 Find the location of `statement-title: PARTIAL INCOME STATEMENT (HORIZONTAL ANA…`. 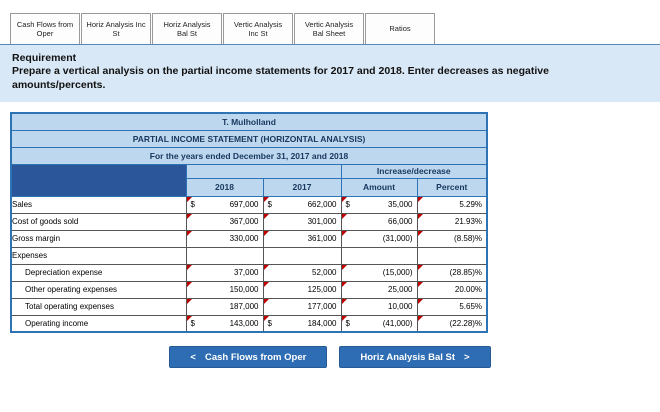

statement-title: PARTIAL INCOME STATEMENT (HORIZONTAL ANA… is located at coordinates (249, 138).